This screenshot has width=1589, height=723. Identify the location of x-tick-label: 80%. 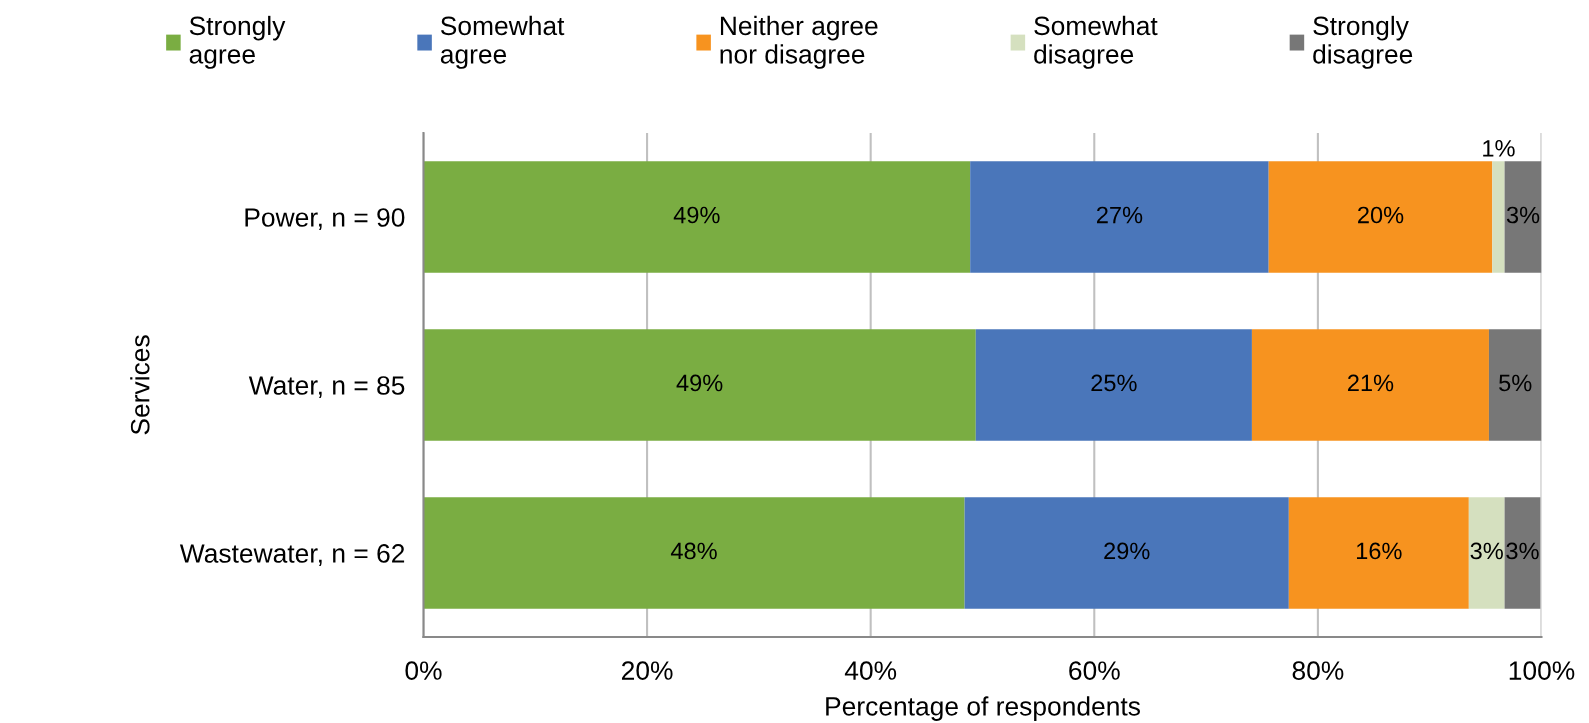
(1318, 670).